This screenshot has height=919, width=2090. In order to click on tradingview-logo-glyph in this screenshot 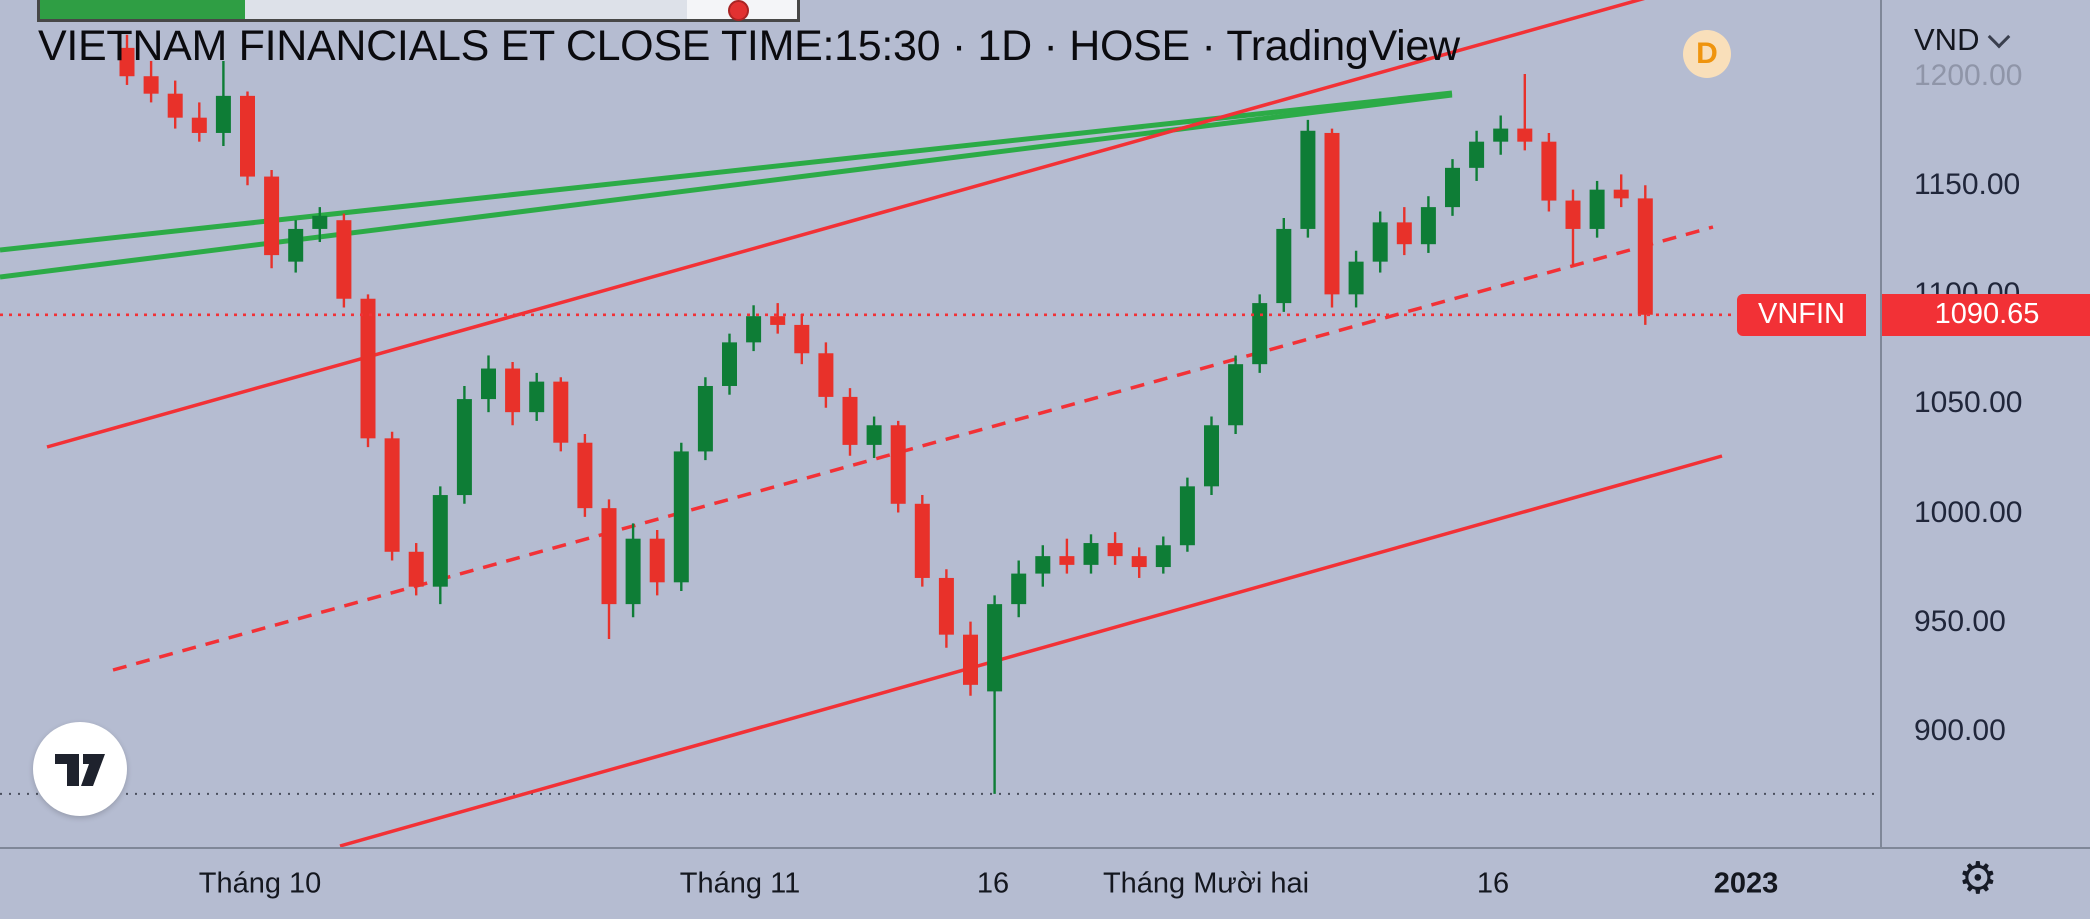, I will do `click(80, 770)`.